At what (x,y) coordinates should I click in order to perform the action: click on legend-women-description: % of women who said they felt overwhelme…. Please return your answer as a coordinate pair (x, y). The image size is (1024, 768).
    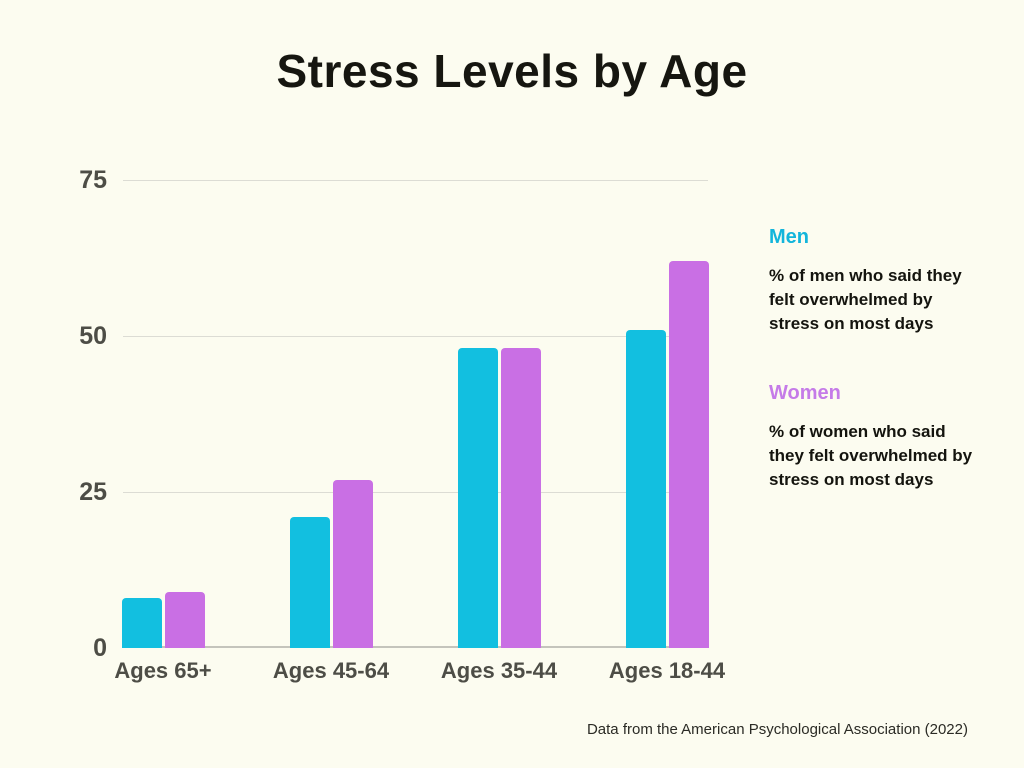
    Looking at the image, I should click on (871, 455).